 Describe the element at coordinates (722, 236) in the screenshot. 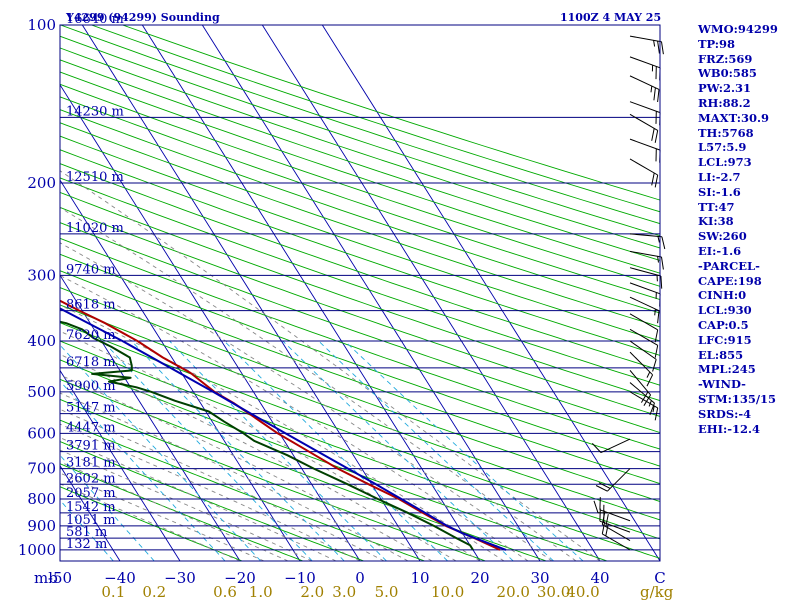

I see `index-line: SW:260` at that location.